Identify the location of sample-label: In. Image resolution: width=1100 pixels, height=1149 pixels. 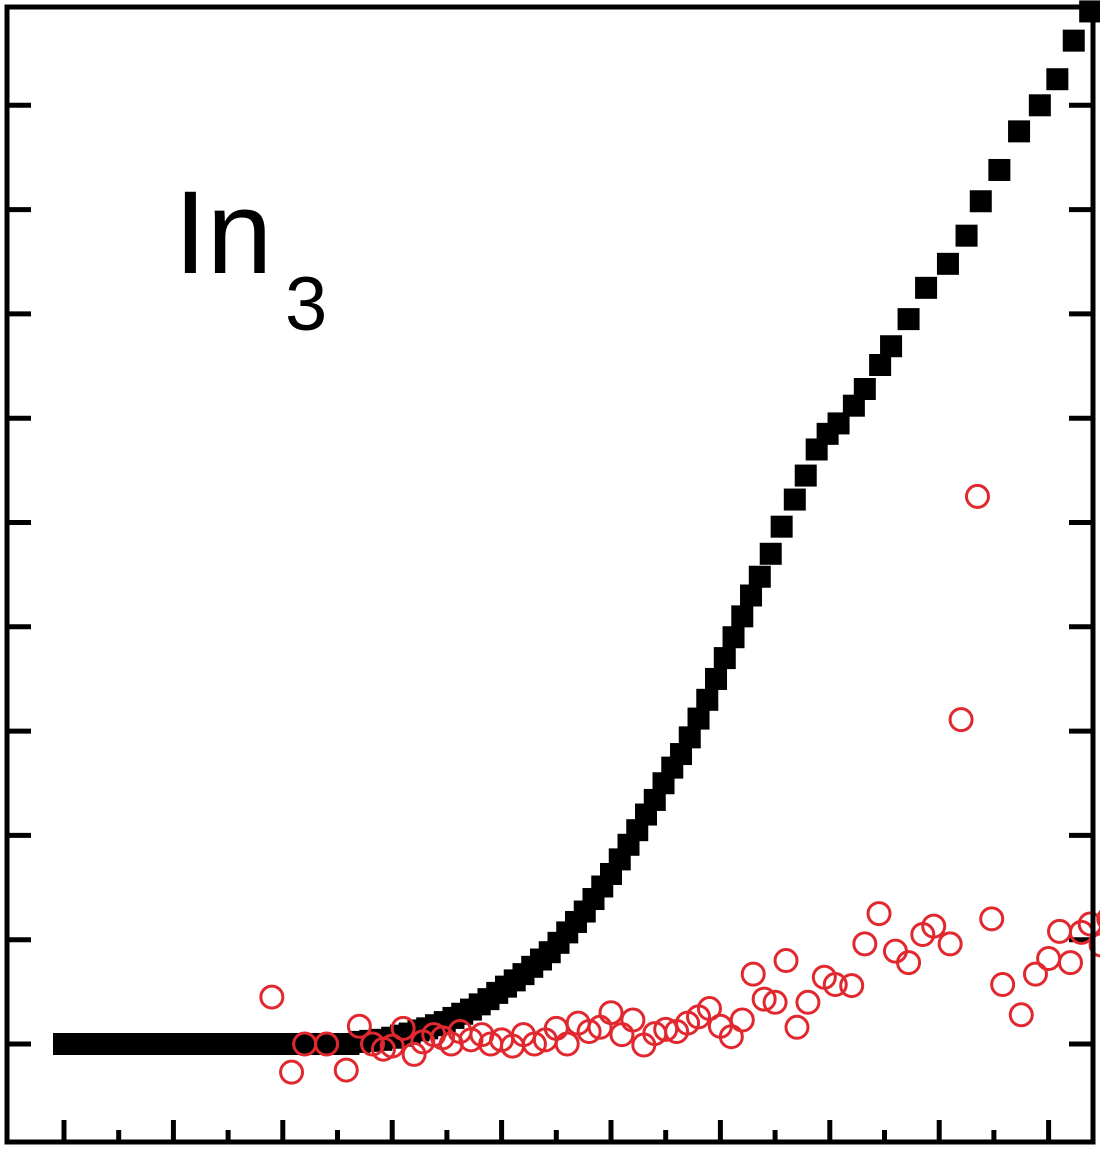
(223, 233).